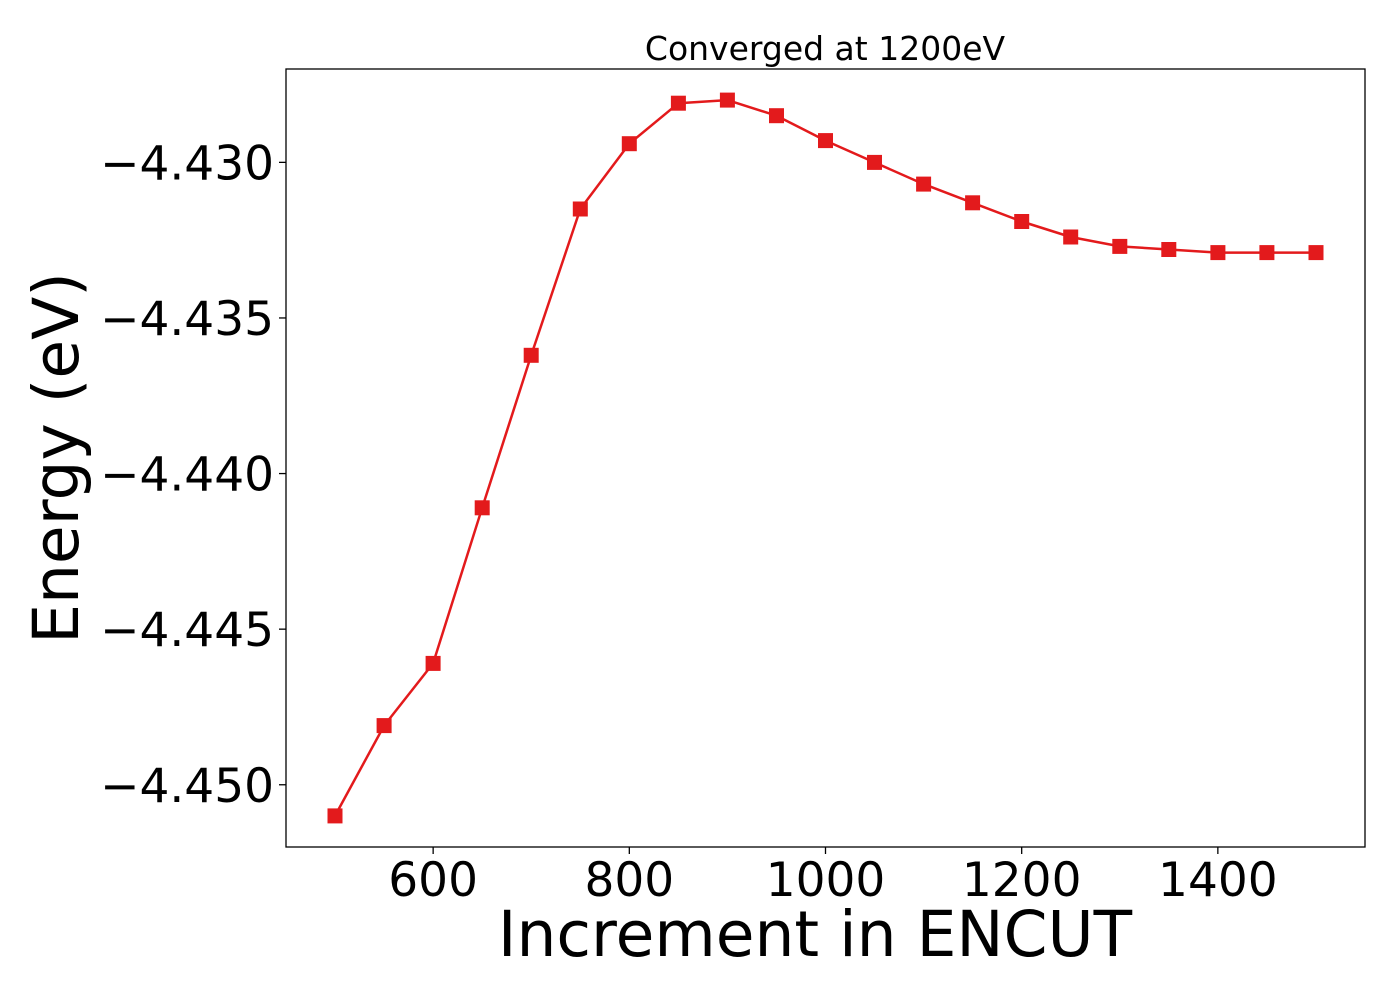 The width and height of the screenshot is (1400, 1000). Describe the element at coordinates (815, 934) in the screenshot. I see `x-axis-label: Increment in ENCUT` at that location.